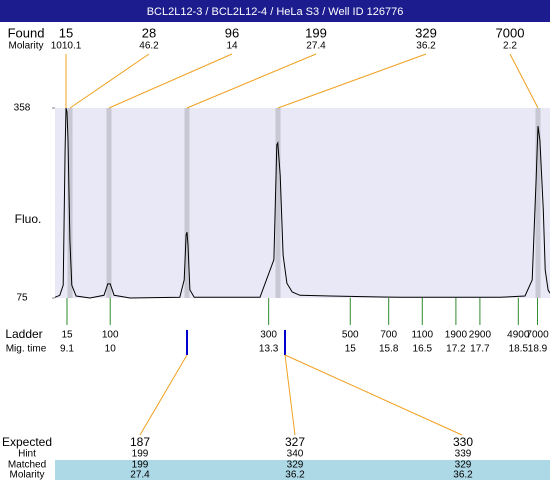  What do you see at coordinates (140, 465) in the screenshot?
I see `matched-value: 199` at bounding box center [140, 465].